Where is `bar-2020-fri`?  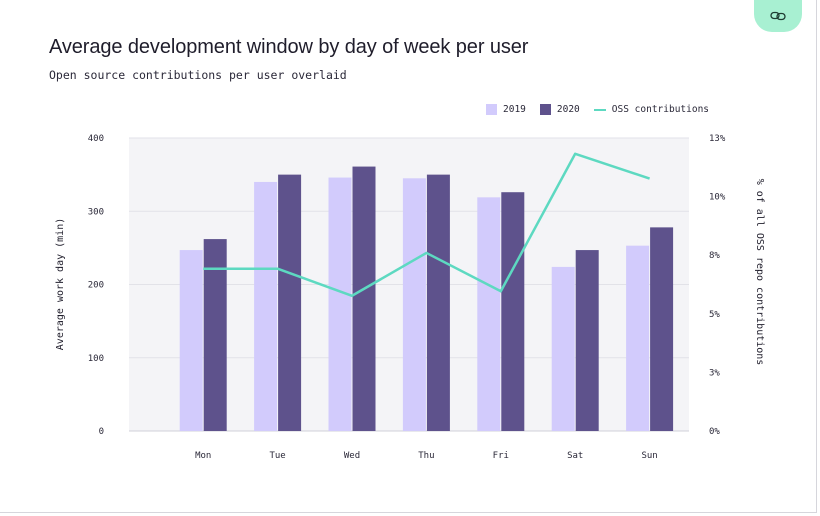
bar-2020-fri is located at coordinates (513, 311).